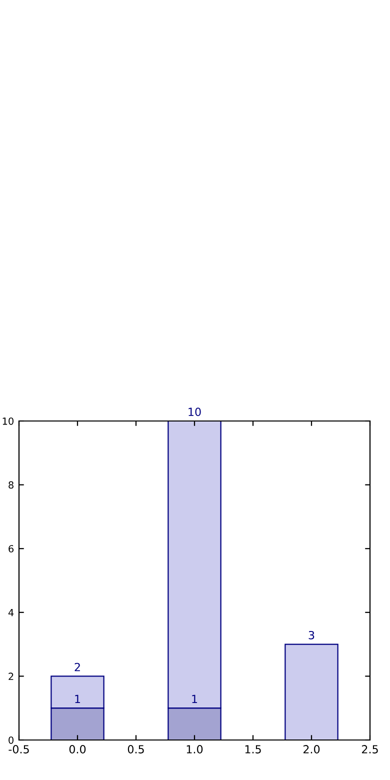 This screenshot has height=780, width=390. I want to click on x-tick-label: 0.0, so click(77, 749).